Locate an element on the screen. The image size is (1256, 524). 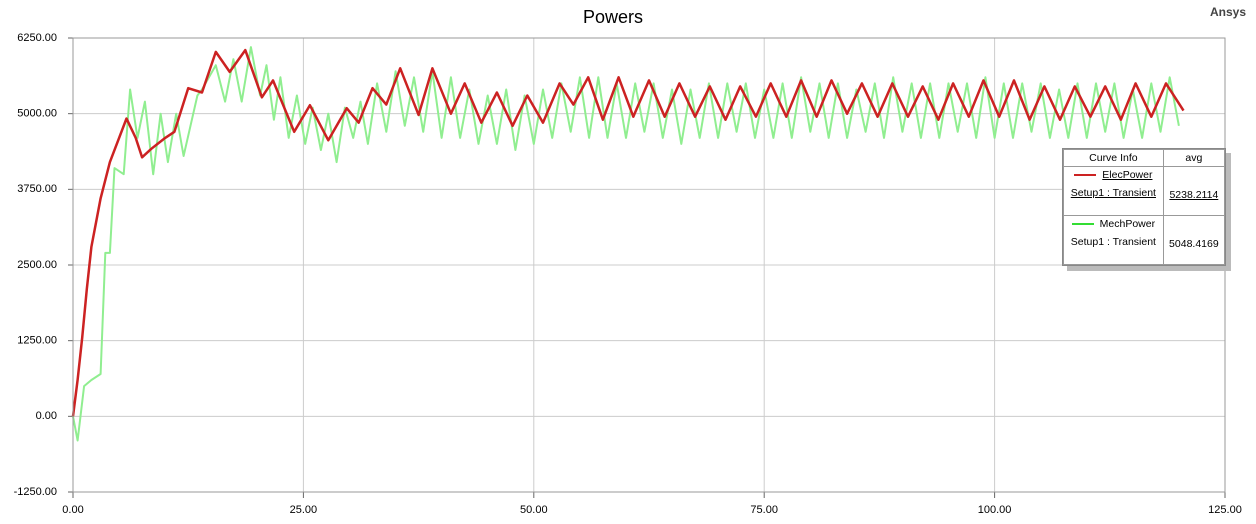
legend-name: ElecPower is located at coordinates (1127, 175).